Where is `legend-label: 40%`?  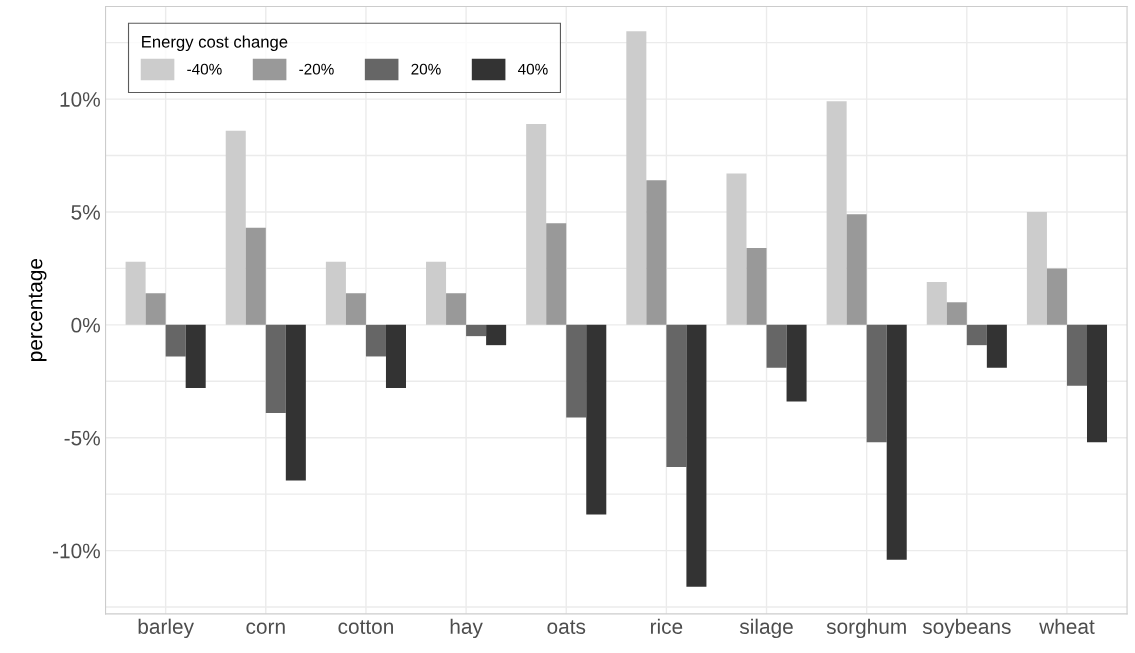
legend-label: 40% is located at coordinates (532, 69).